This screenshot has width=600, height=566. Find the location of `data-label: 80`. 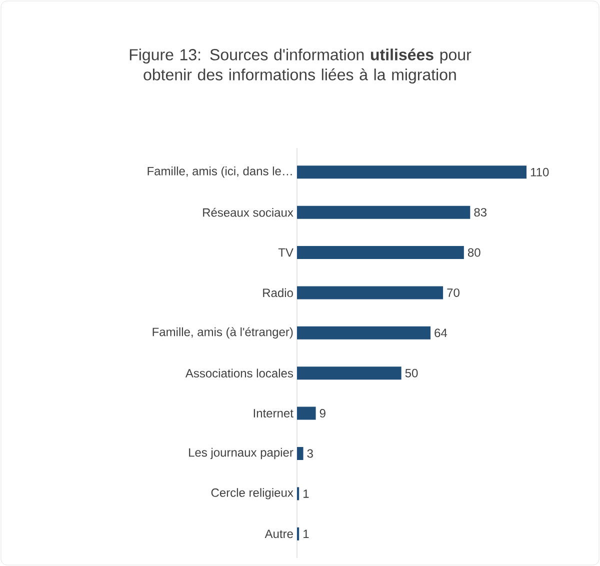

data-label: 80 is located at coordinates (474, 252).